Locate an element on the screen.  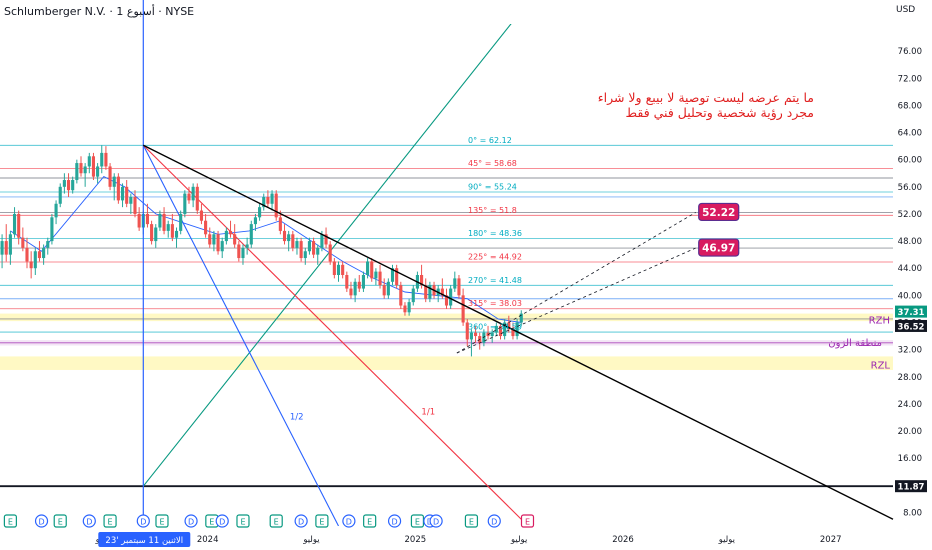
event-letter-3: D is located at coordinates (89, 521).